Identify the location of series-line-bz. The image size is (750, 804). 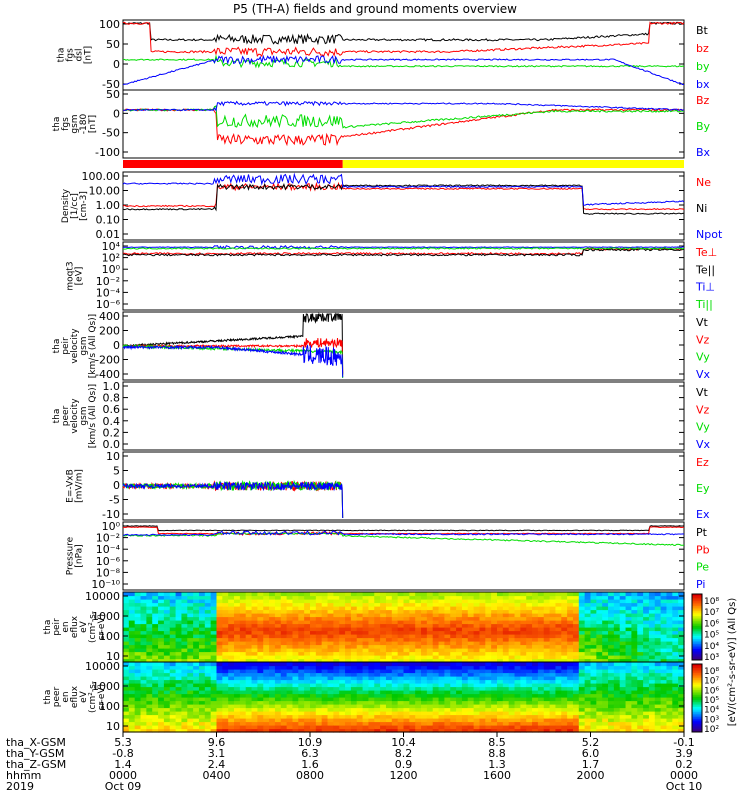
(403, 39).